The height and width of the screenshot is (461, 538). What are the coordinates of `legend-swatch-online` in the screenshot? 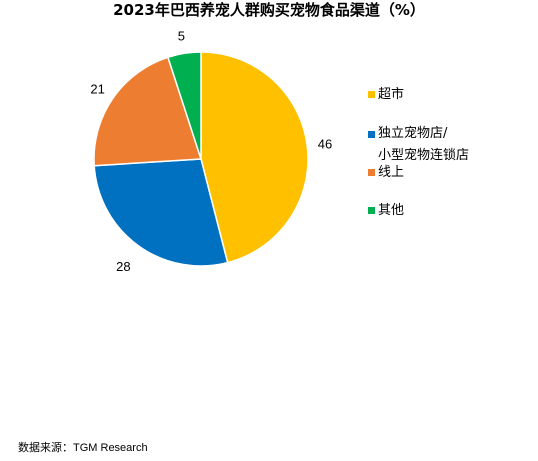 It's located at (371, 172).